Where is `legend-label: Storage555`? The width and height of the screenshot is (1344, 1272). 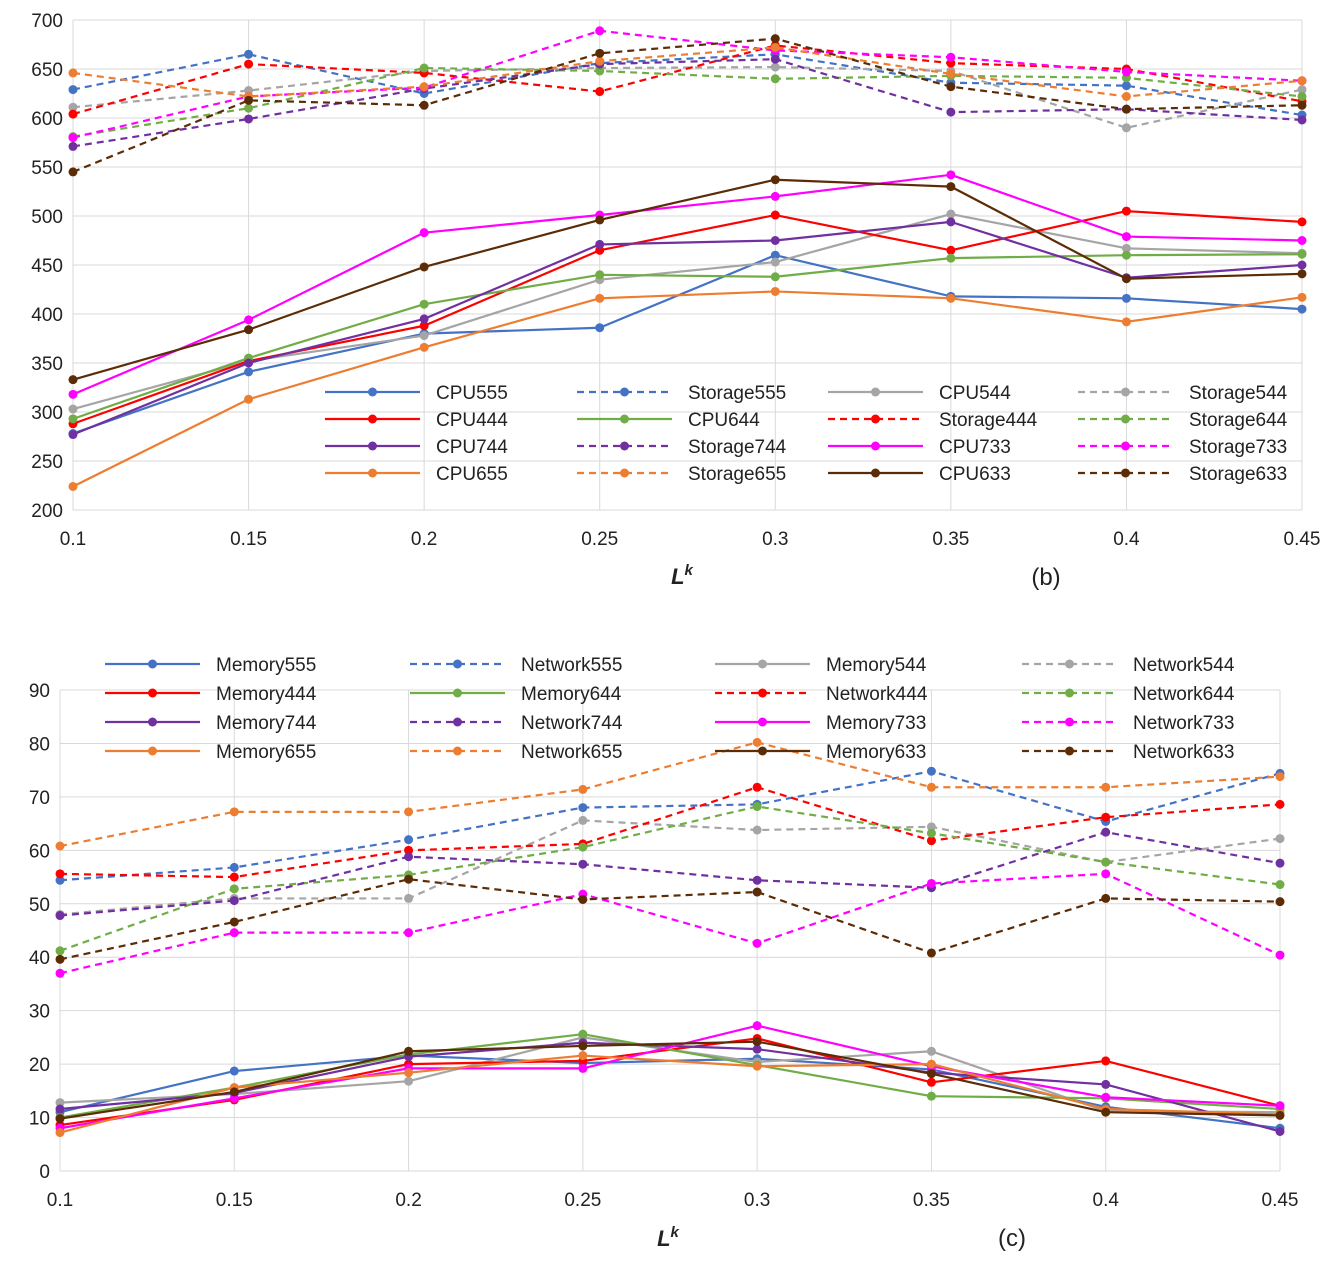 legend-label: Storage555 is located at coordinates (737, 393).